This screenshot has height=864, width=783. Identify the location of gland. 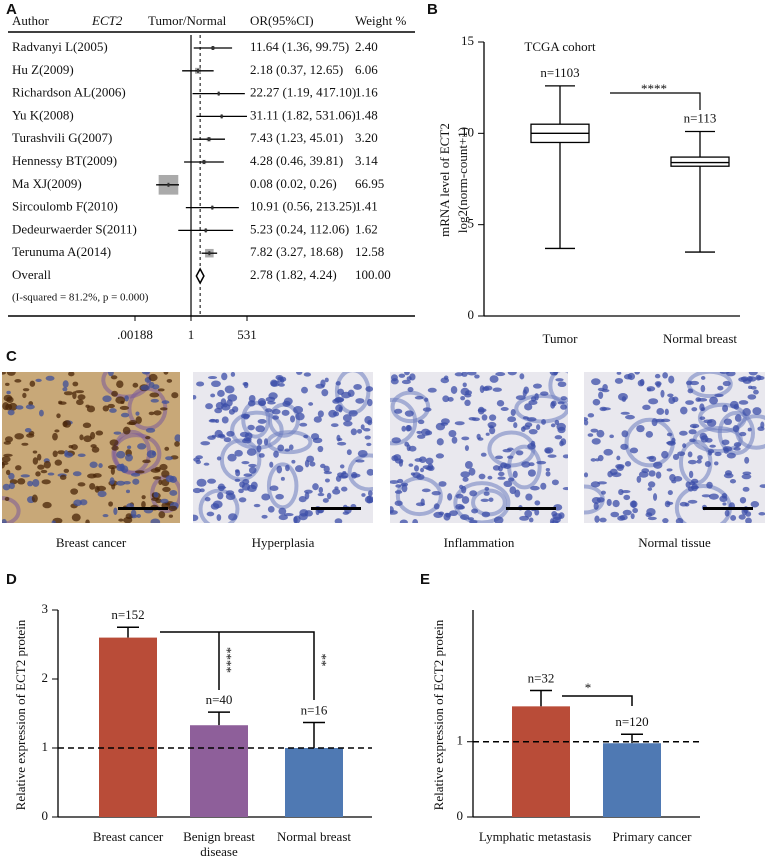
(404, 421).